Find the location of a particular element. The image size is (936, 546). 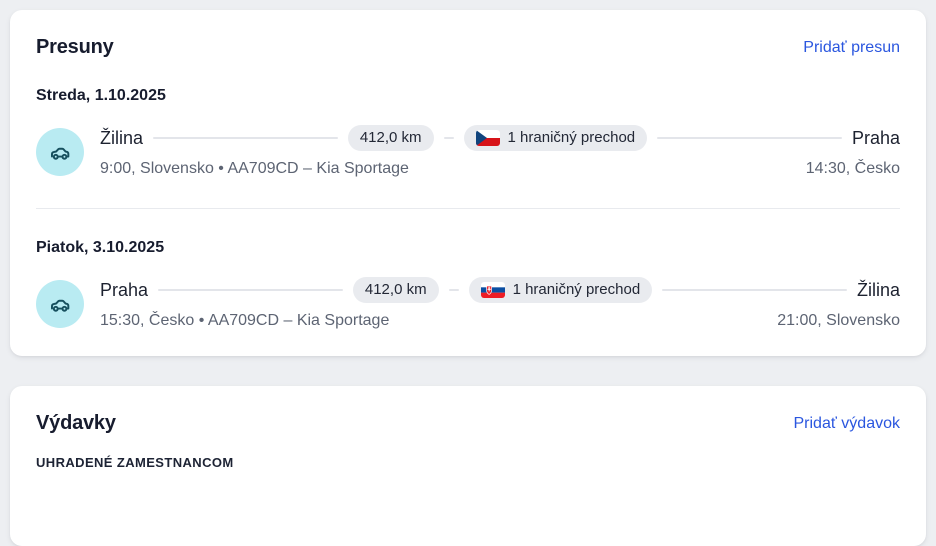

transfer-content: Praha 412,0 km is located at coordinates (500, 303).